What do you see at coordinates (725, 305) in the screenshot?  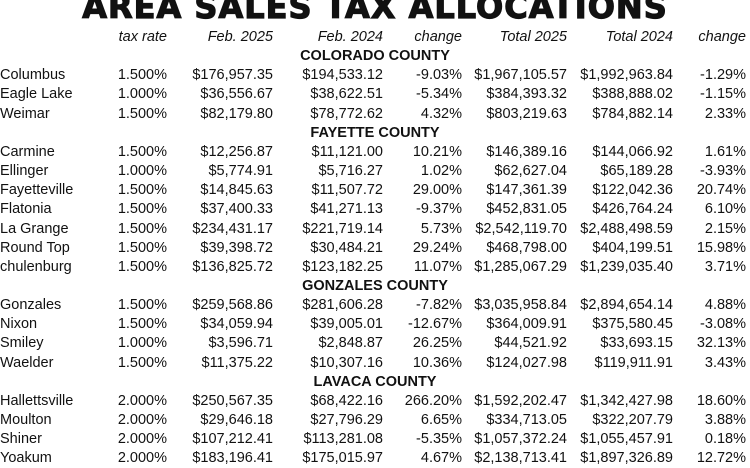 I see `cell: 4.88%` at bounding box center [725, 305].